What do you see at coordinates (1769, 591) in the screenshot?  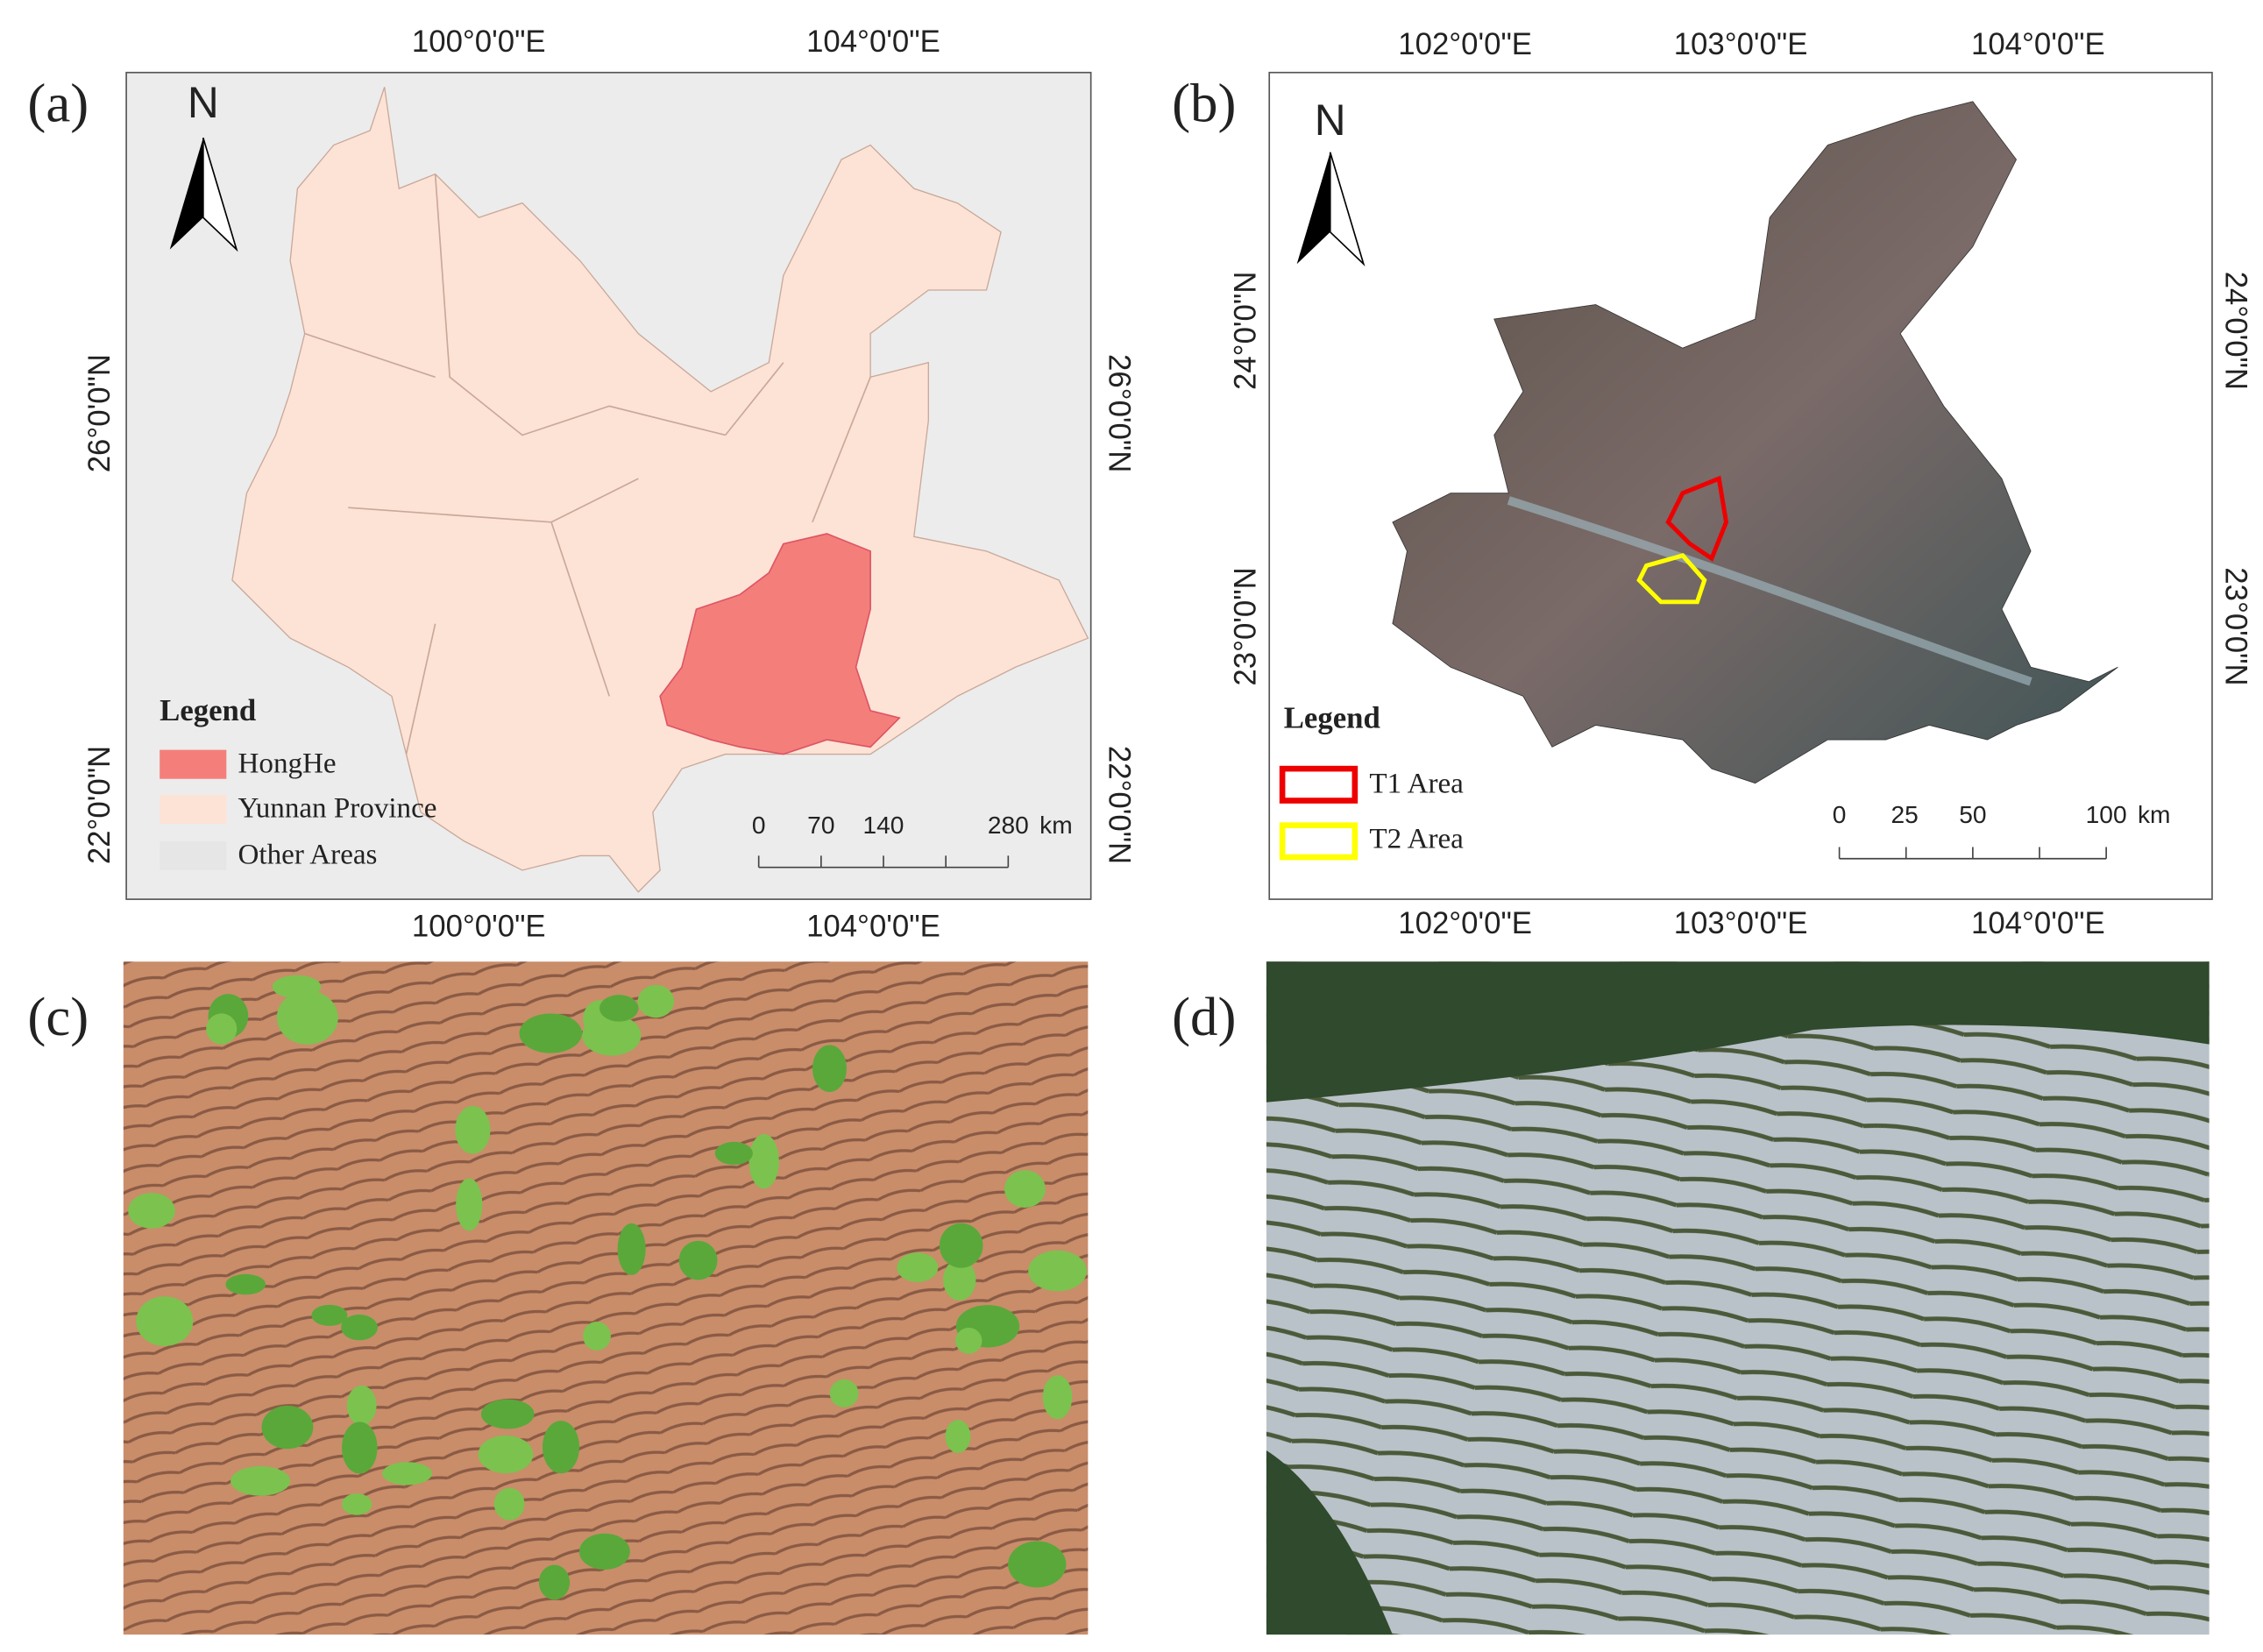 I see `valley` at bounding box center [1769, 591].